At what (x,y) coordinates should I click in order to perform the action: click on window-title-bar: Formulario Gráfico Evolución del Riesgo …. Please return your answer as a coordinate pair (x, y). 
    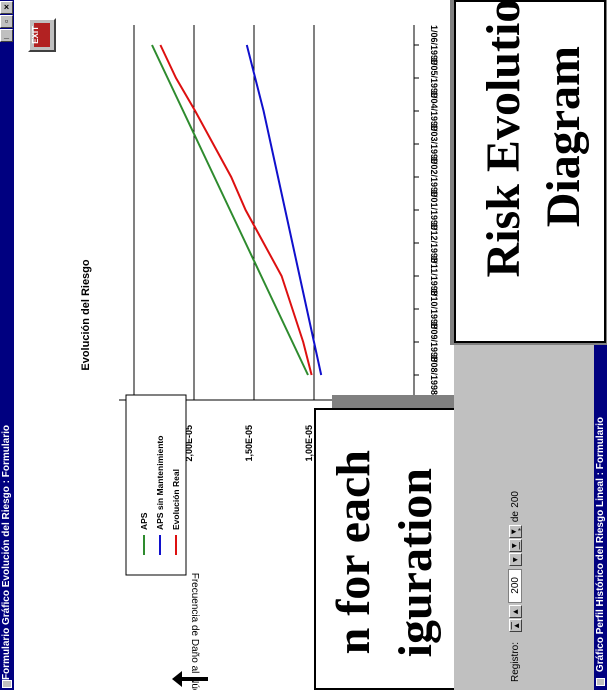
    Looking at the image, I should click on (7, 345).